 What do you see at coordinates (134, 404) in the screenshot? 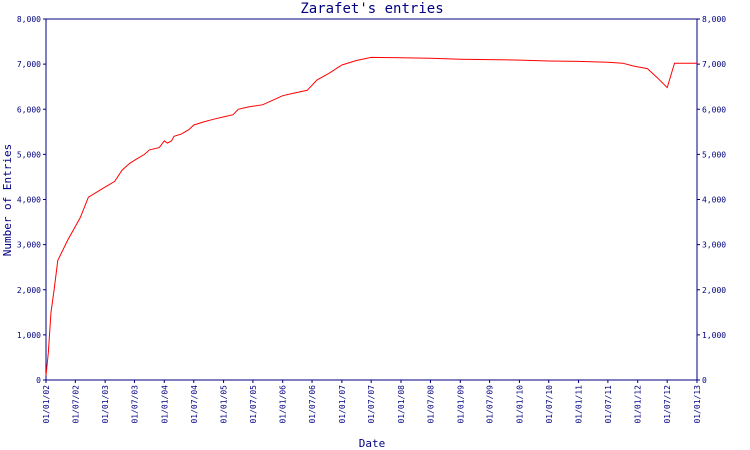
I see `x-tick-label: 01/07/03` at bounding box center [134, 404].